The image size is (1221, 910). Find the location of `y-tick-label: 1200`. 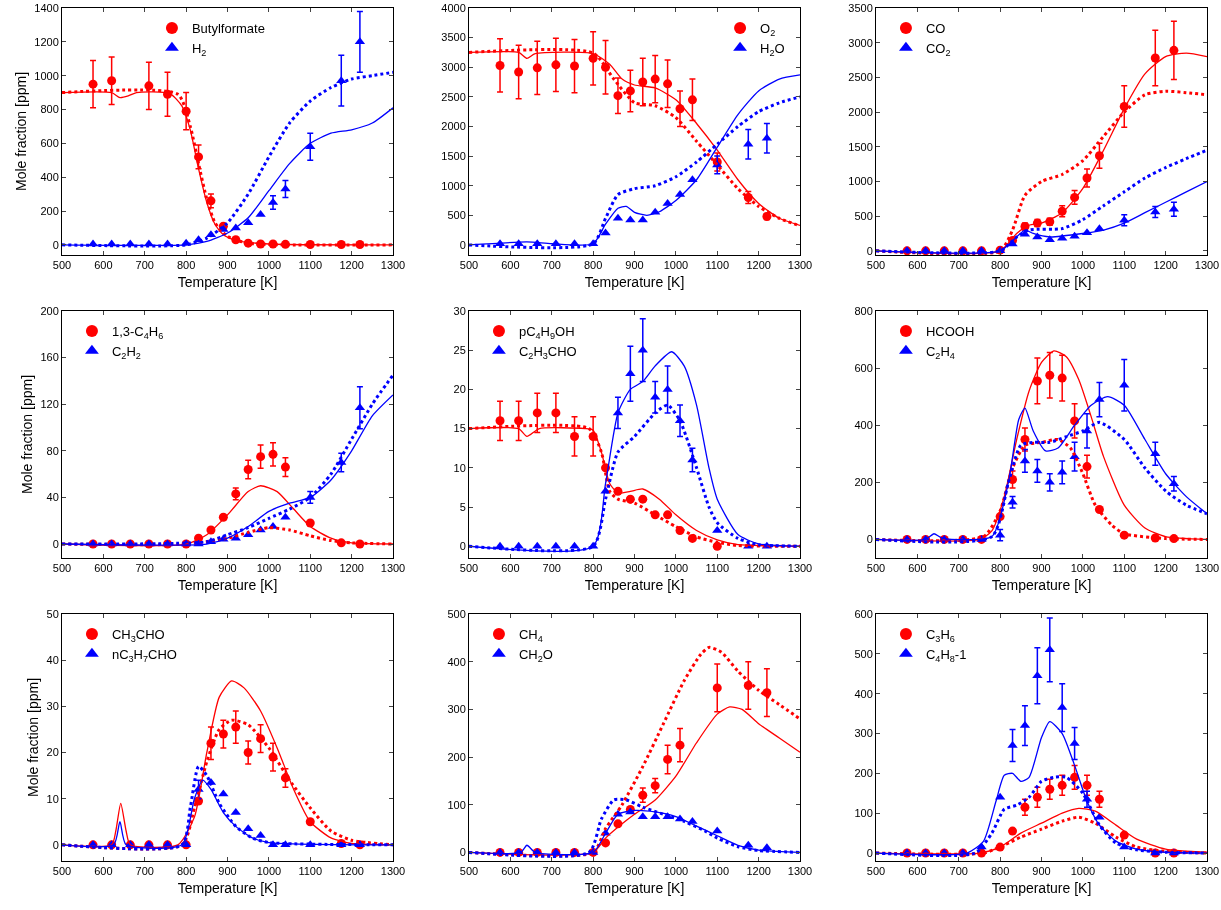

y-tick-label: 1200 is located at coordinates (46, 41).